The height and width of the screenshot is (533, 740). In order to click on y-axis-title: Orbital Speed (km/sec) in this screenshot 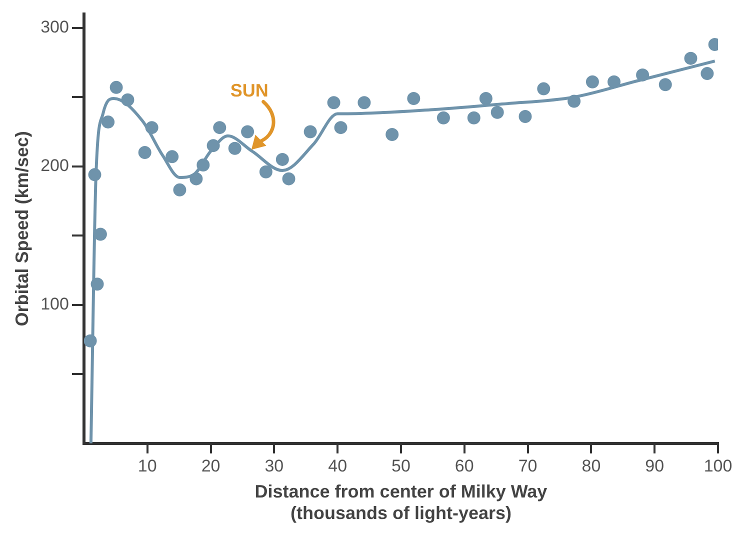, I will do `click(22, 228)`.